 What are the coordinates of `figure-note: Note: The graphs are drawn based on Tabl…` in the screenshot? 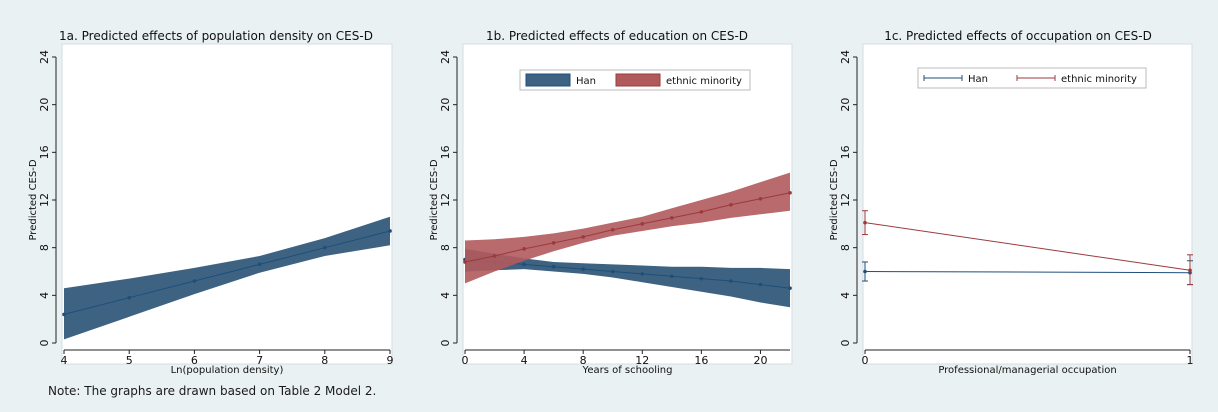 It's located at (212, 391).